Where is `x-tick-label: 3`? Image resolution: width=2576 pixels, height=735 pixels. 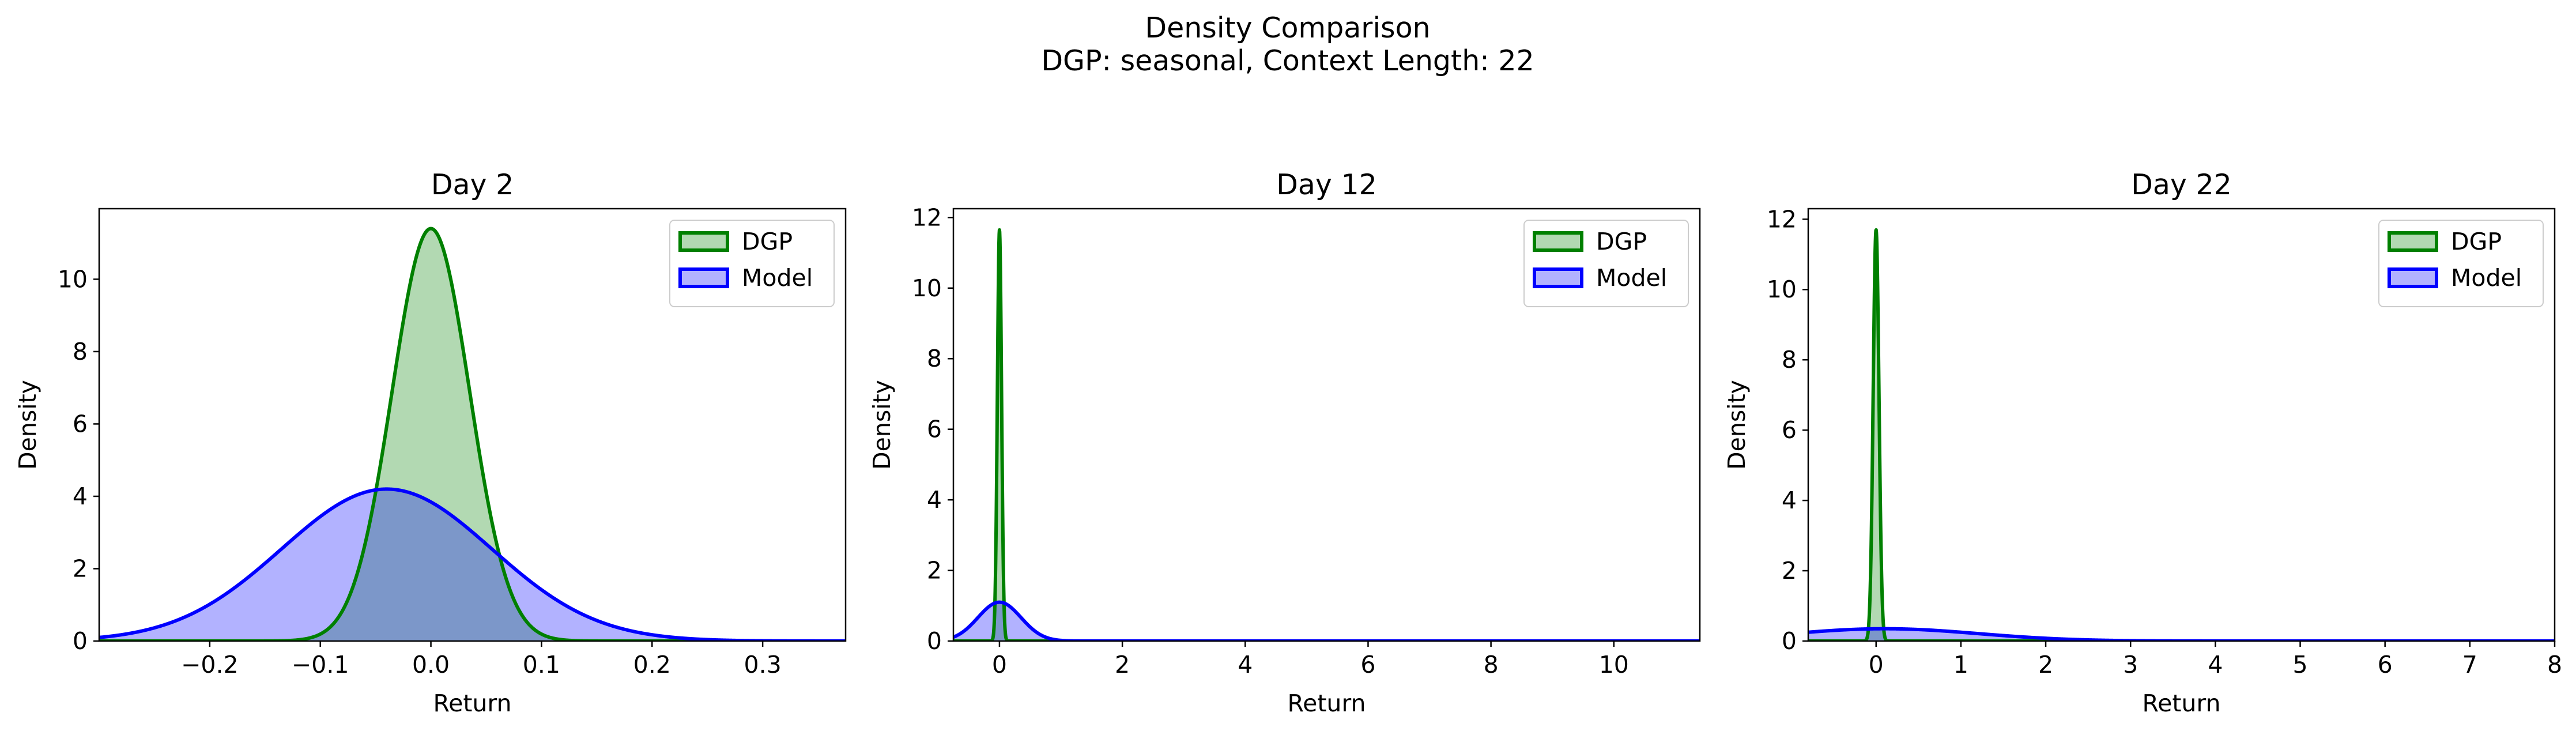 x-tick-label: 3 is located at coordinates (2130, 665).